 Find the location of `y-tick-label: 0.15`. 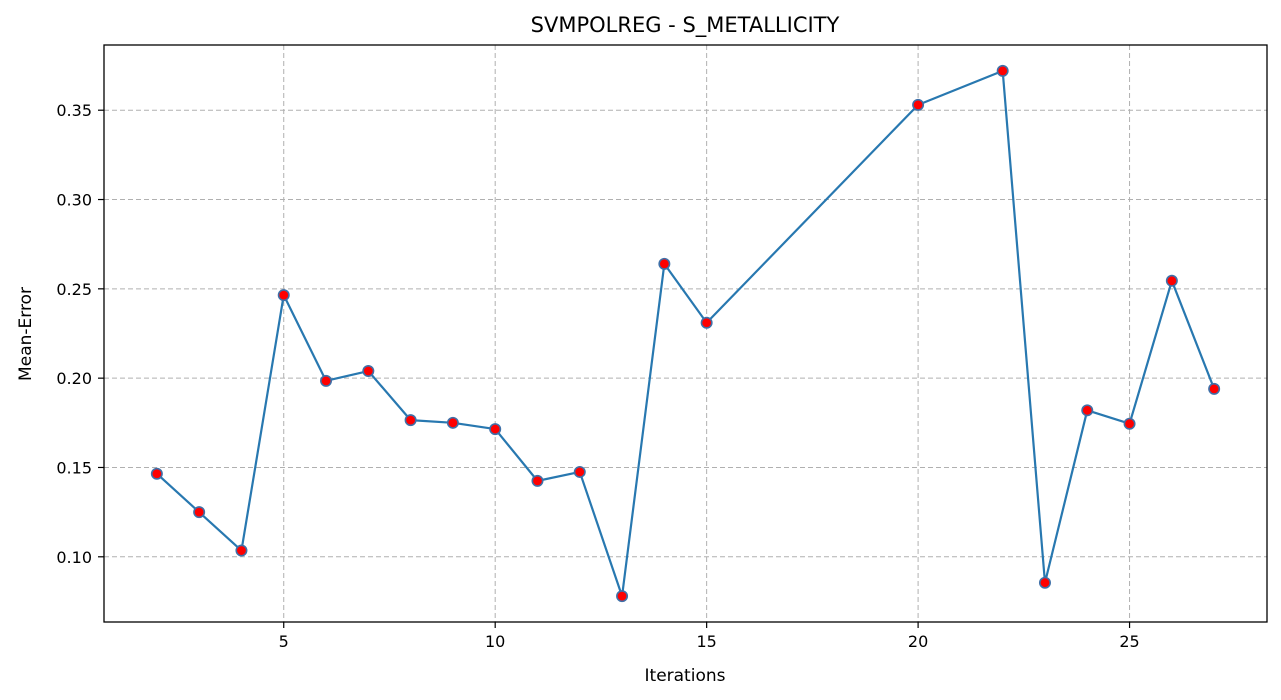

y-tick-label: 0.15 is located at coordinates (74, 467).